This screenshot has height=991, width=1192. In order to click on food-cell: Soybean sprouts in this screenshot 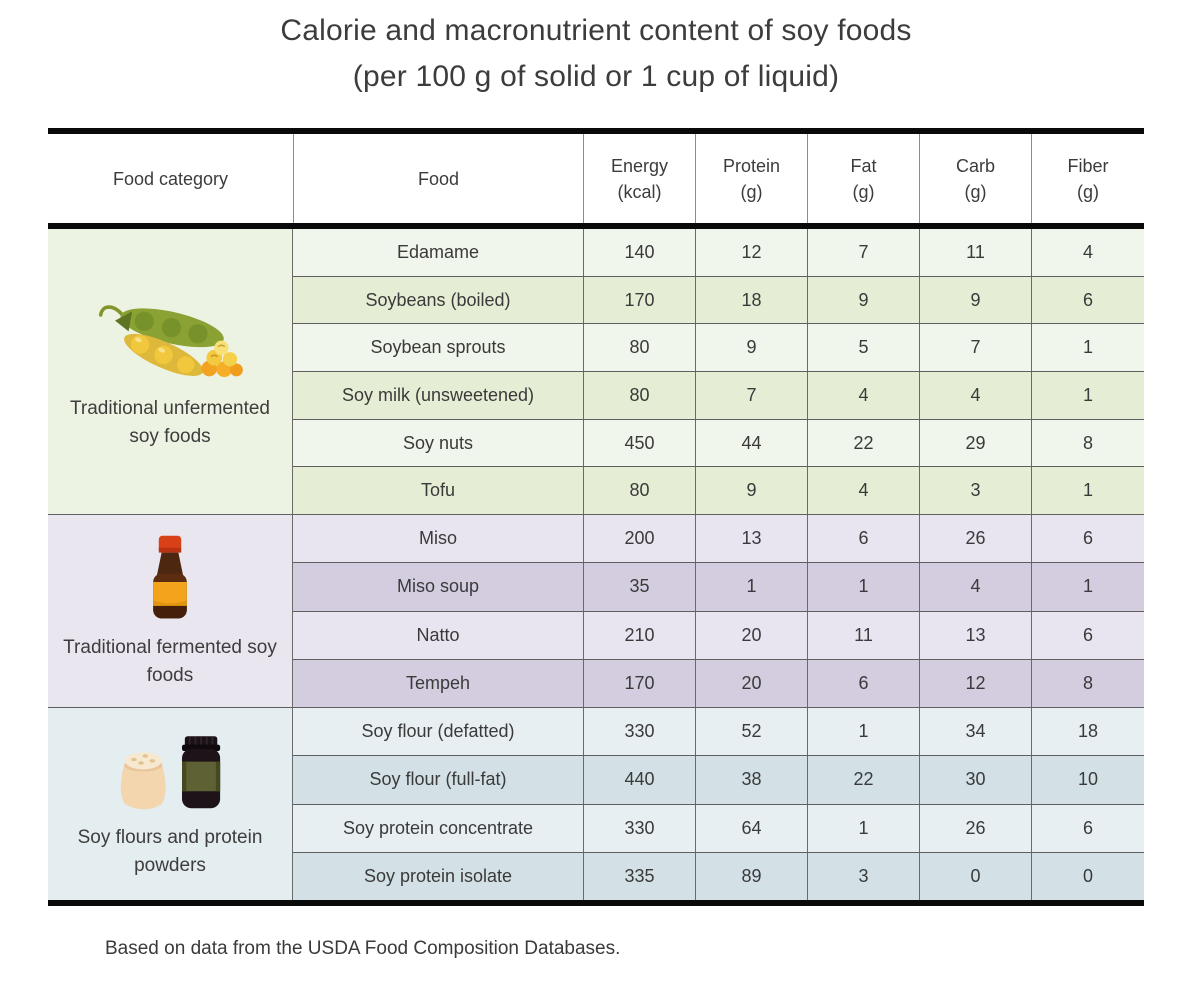, I will do `click(438, 347)`.